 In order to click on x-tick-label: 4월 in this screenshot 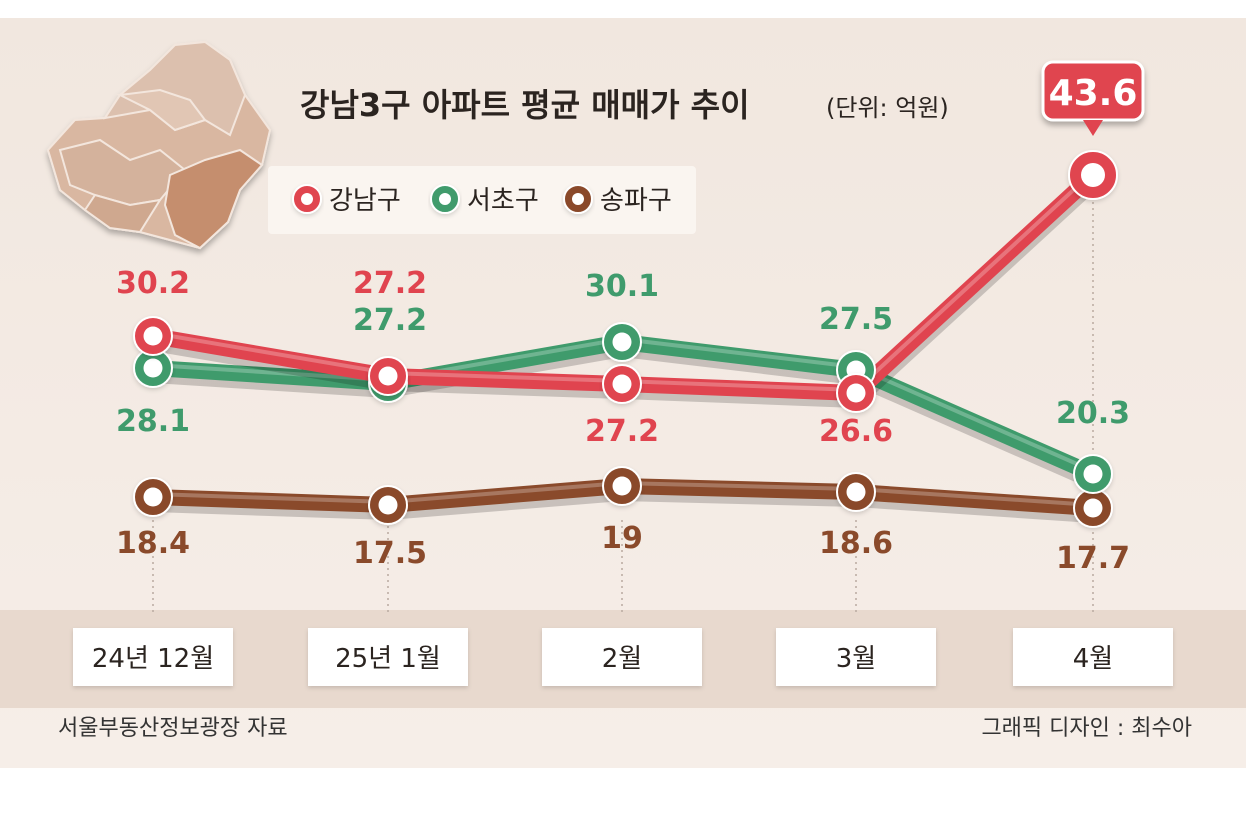, I will do `click(1093, 659)`.